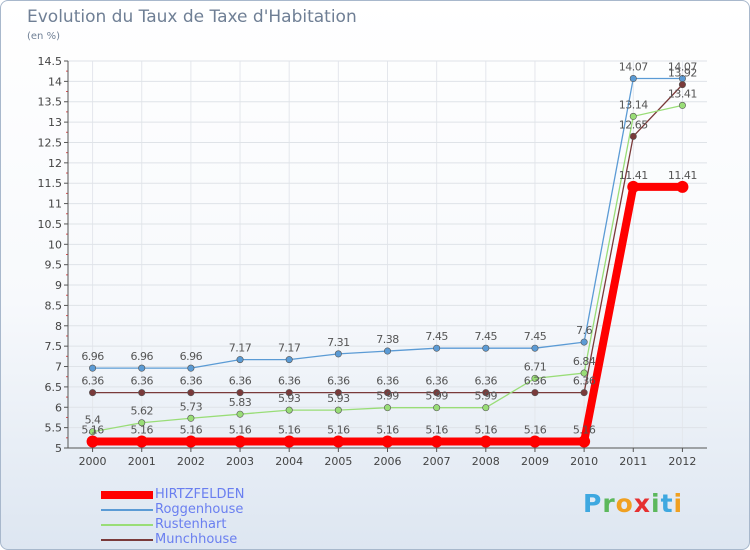 Image resolution: width=750 pixels, height=550 pixels. Describe the element at coordinates (54, 428) in the screenshot. I see `y-tick-label: 5.5` at that location.